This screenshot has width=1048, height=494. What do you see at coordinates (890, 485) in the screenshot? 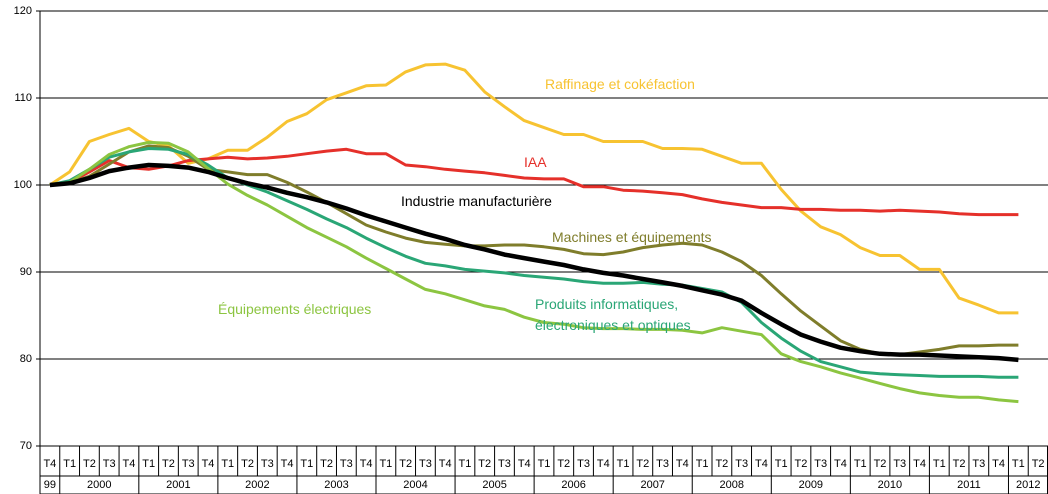
I see `year-label: 2010` at bounding box center [890, 485].